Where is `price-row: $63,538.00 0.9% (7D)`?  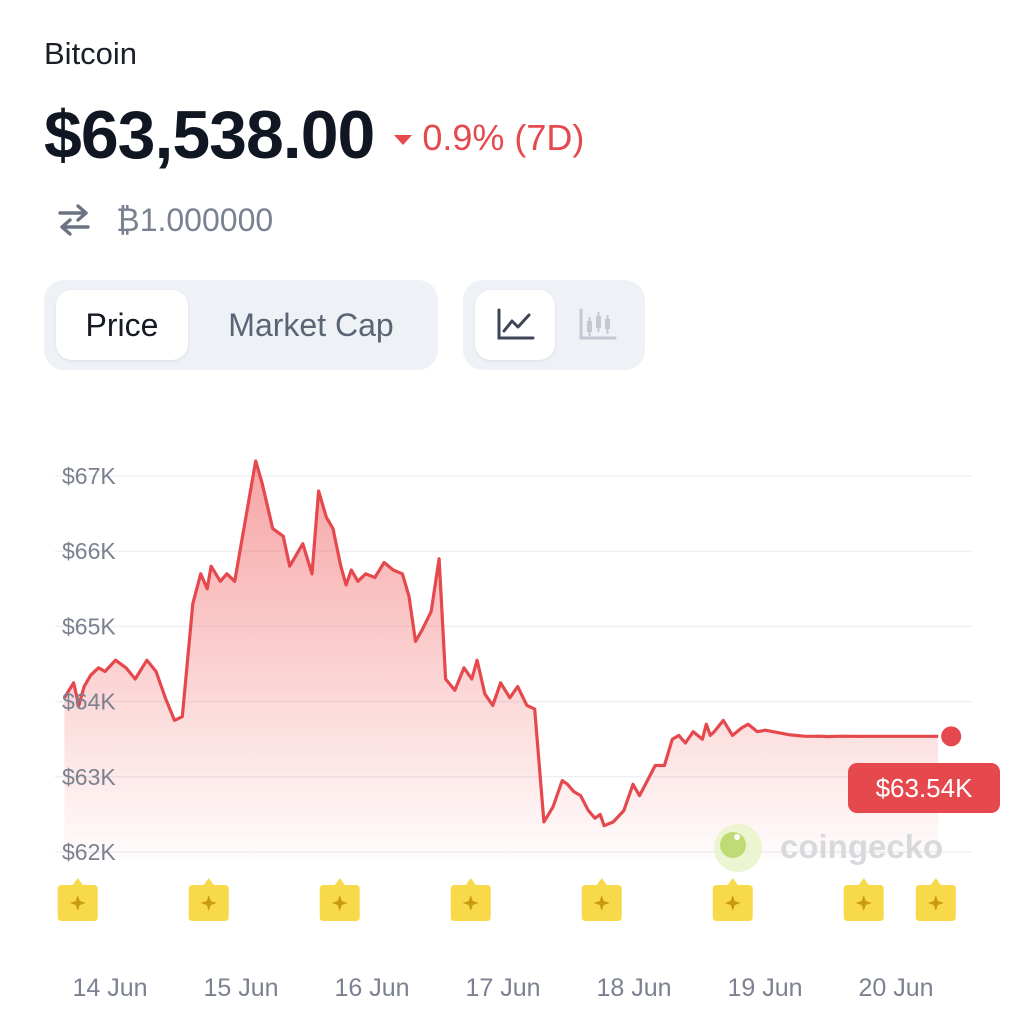 price-row: $63,538.00 0.9% (7D) is located at coordinates (314, 135).